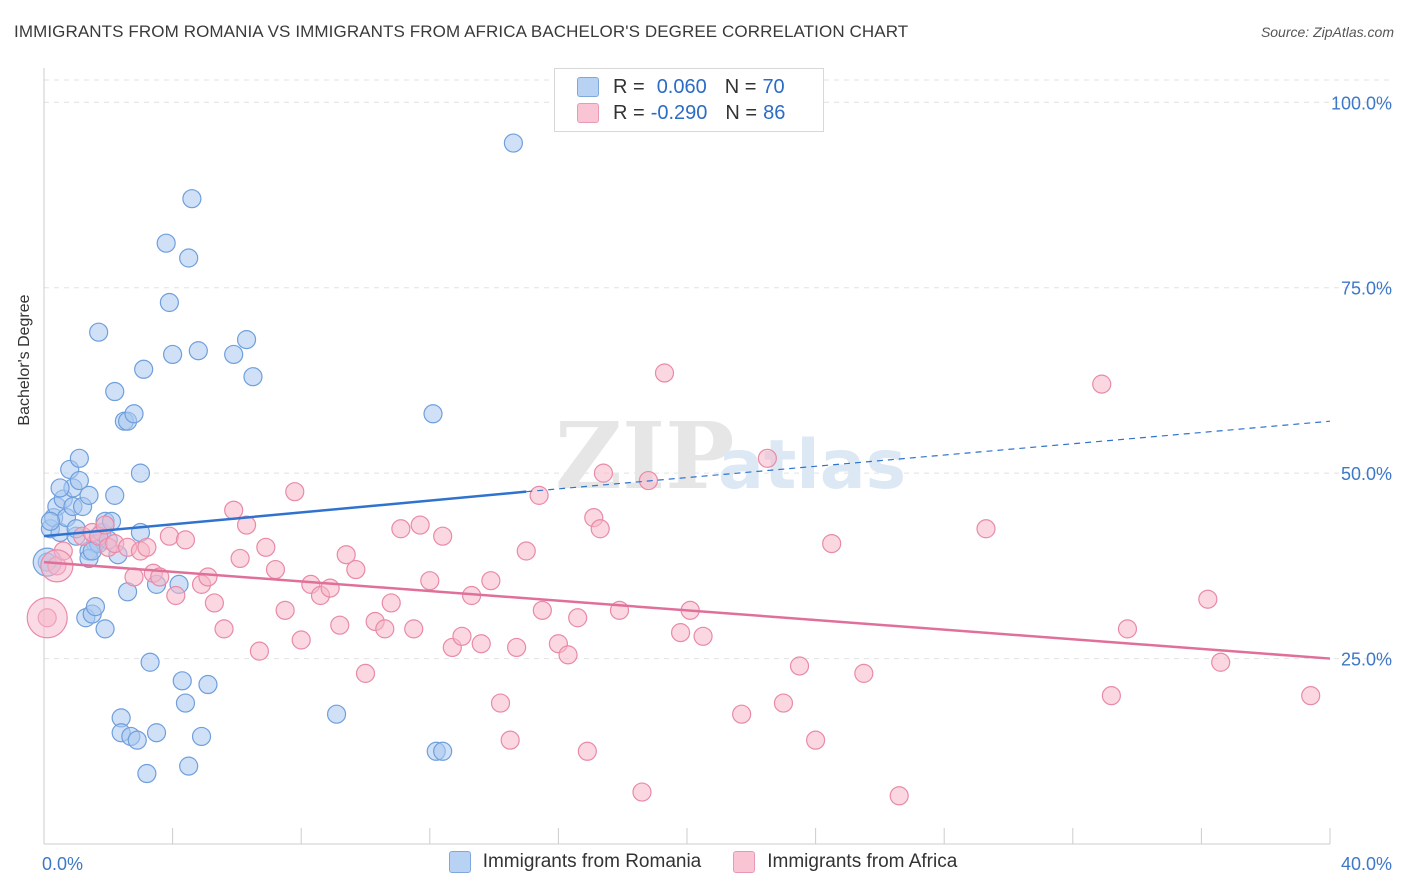 The height and width of the screenshot is (892, 1406). What do you see at coordinates (1327, 32) in the screenshot?
I see `source-label: Source: ZipAtlas.com` at bounding box center [1327, 32].